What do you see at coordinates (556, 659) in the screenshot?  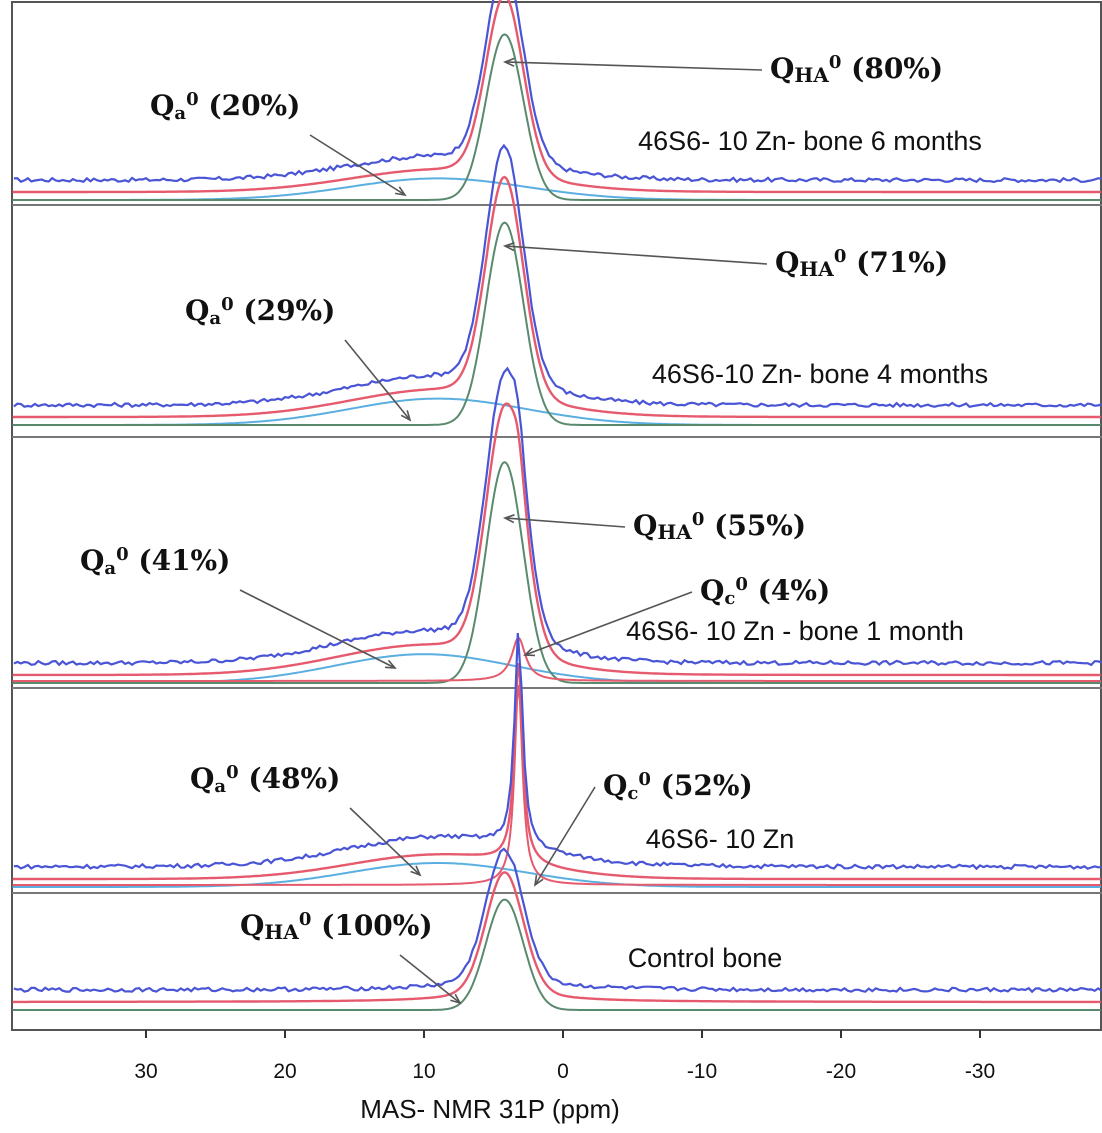 I see `component-c-curve` at bounding box center [556, 659].